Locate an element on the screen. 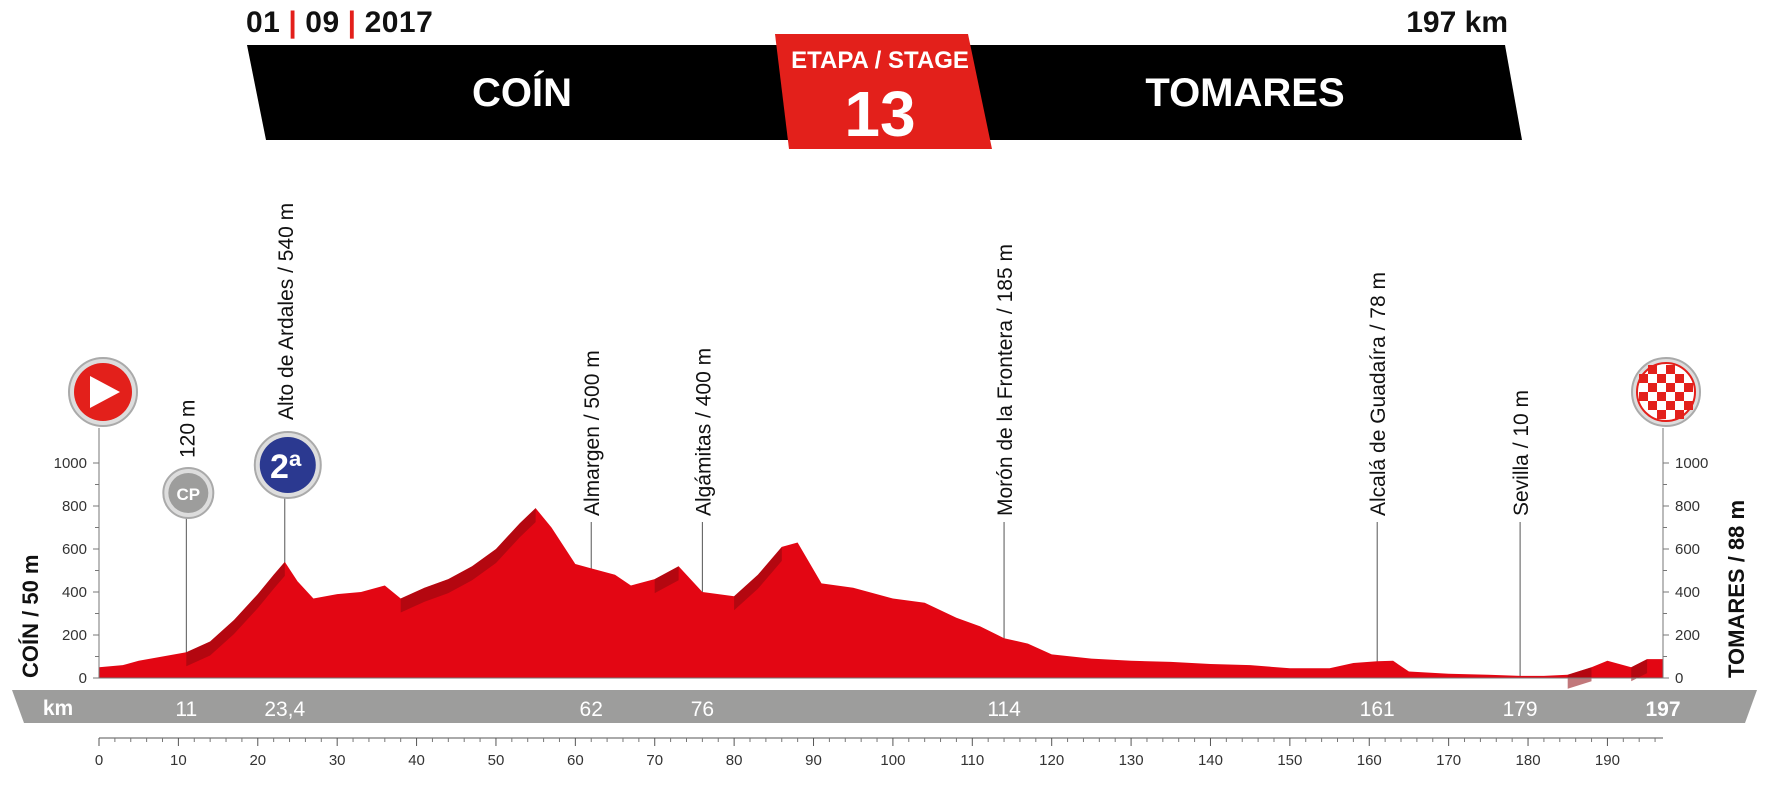 This screenshot has height=786, width=1769. stage-badge is located at coordinates (883, 91).